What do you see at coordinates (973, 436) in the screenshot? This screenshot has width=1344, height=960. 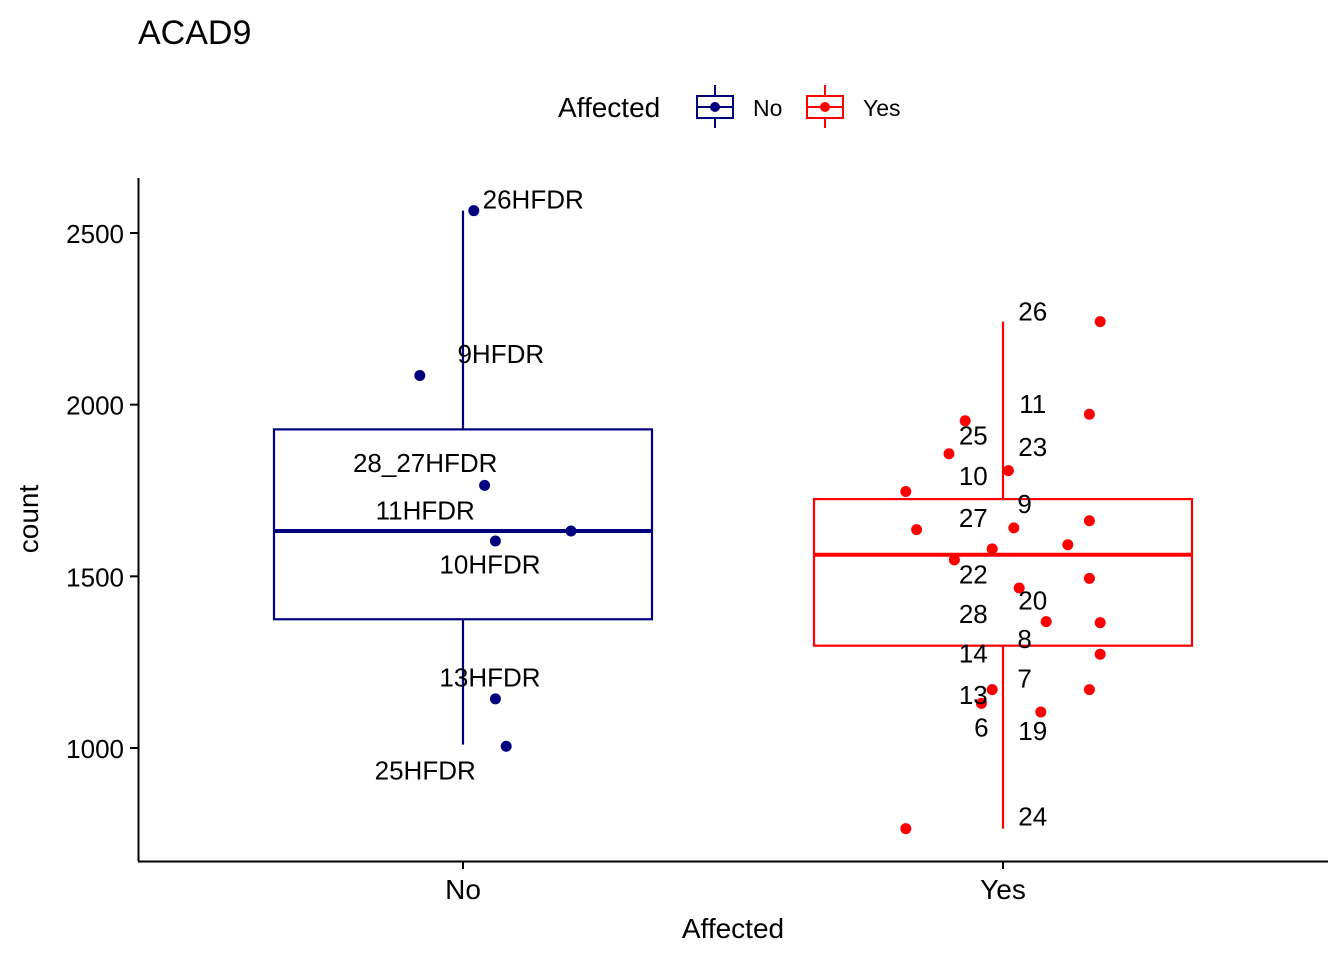 I see `point-label: 25` at bounding box center [973, 436].